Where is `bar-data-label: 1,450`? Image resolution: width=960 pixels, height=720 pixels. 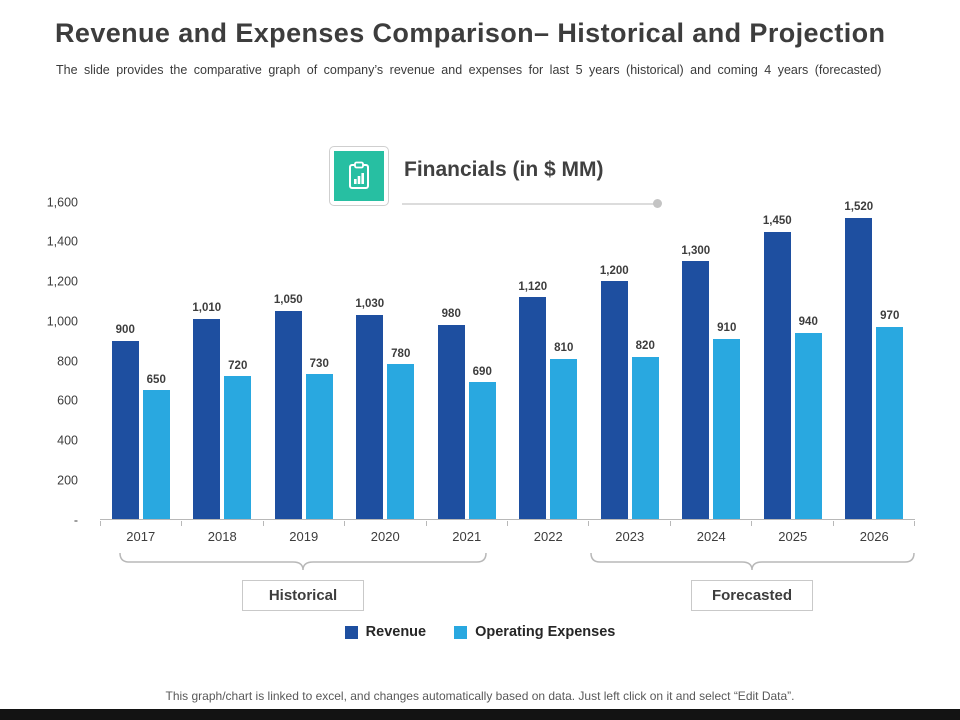
bar-data-label: 1,450 is located at coordinates (777, 221).